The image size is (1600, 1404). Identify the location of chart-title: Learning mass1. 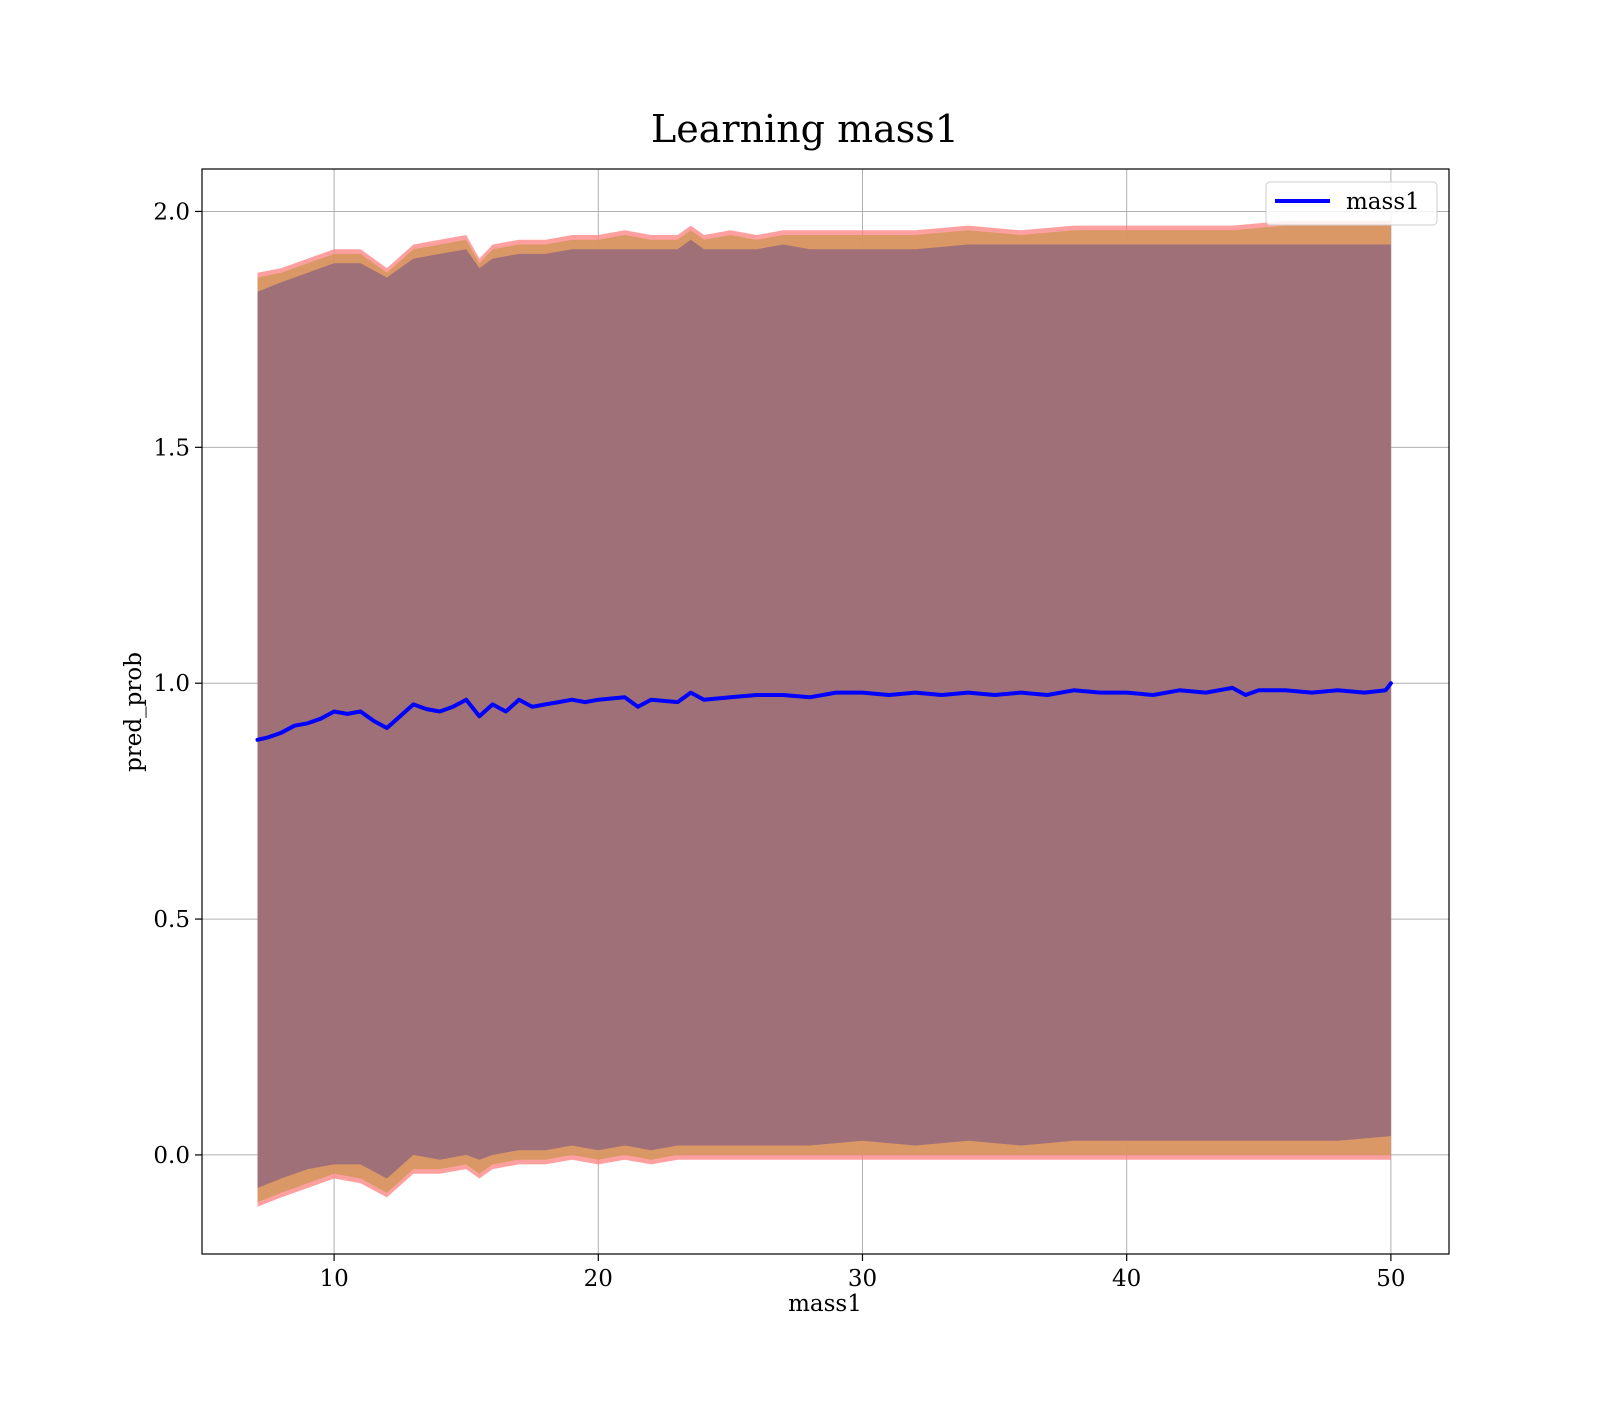
(805, 129).